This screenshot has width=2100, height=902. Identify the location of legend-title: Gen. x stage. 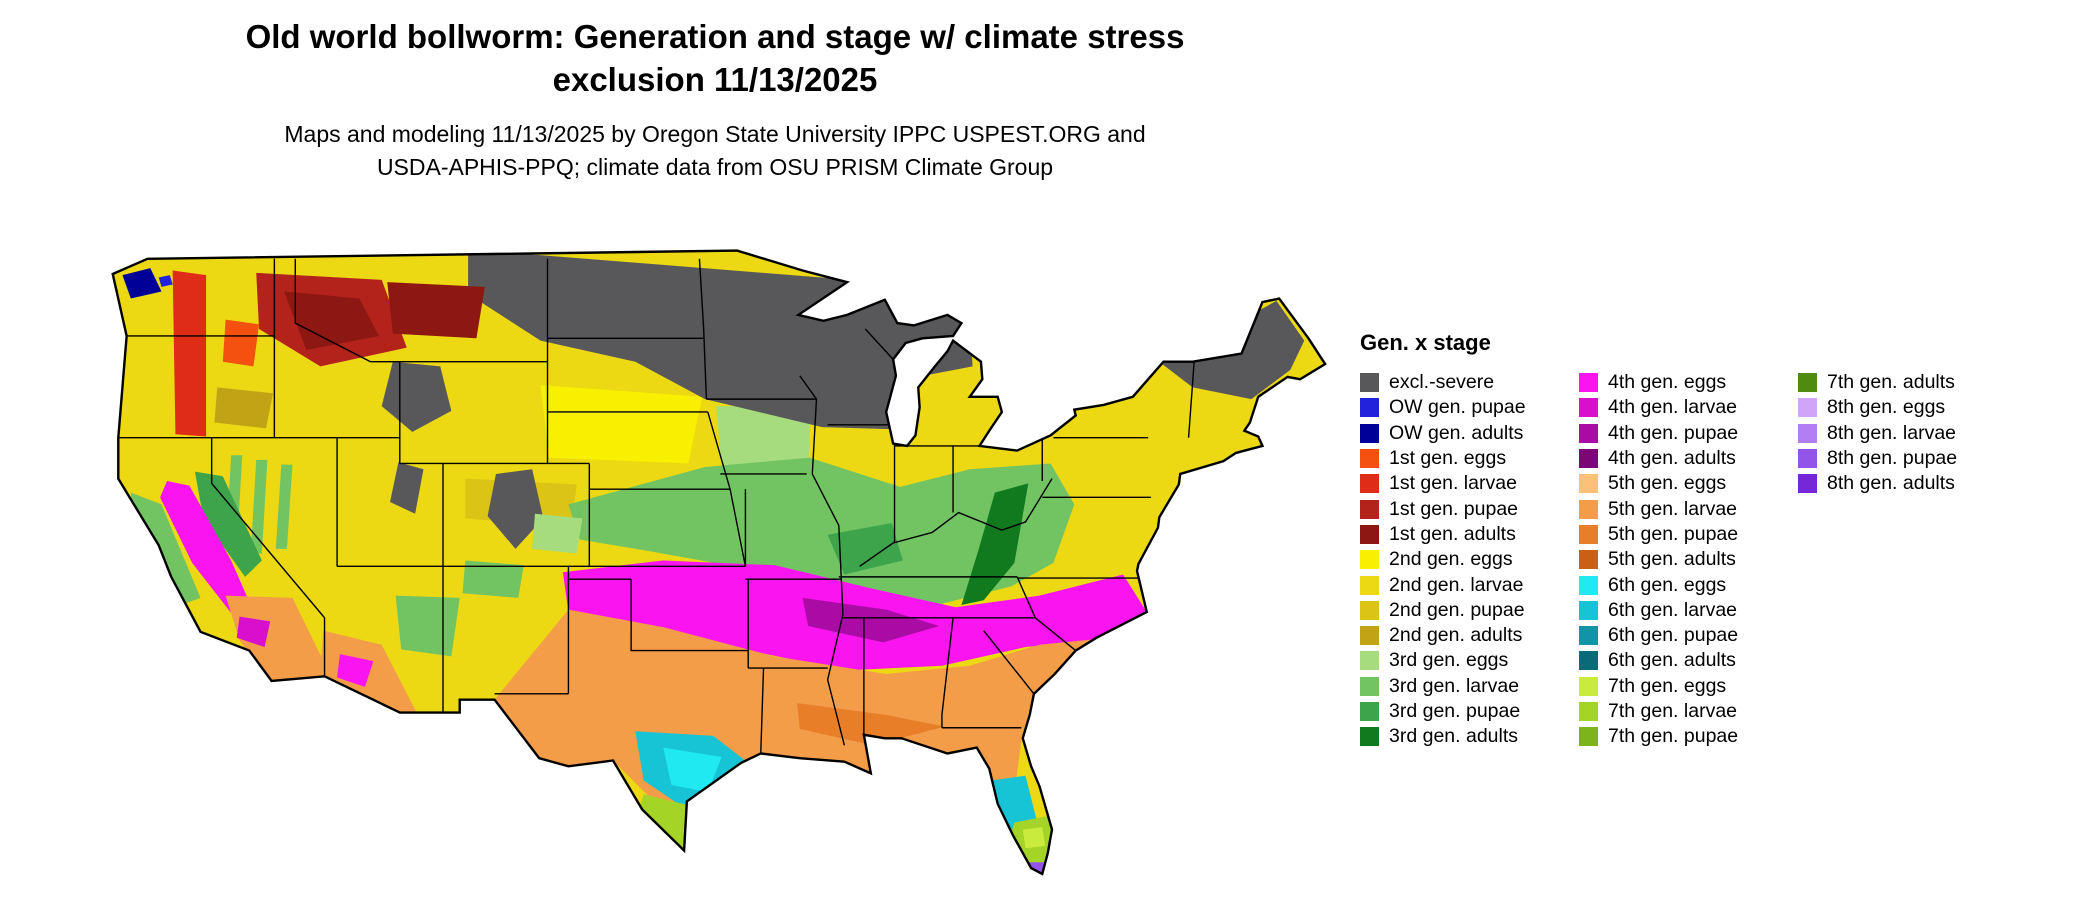
(1425, 342).